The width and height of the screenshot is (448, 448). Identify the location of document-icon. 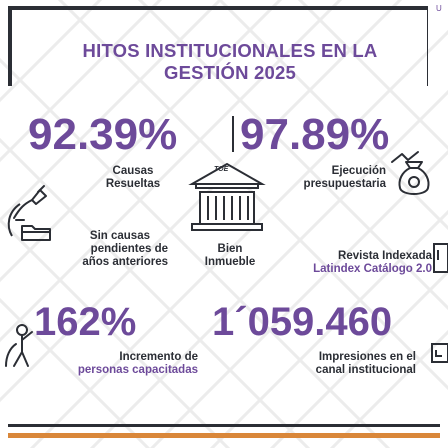
(440, 258).